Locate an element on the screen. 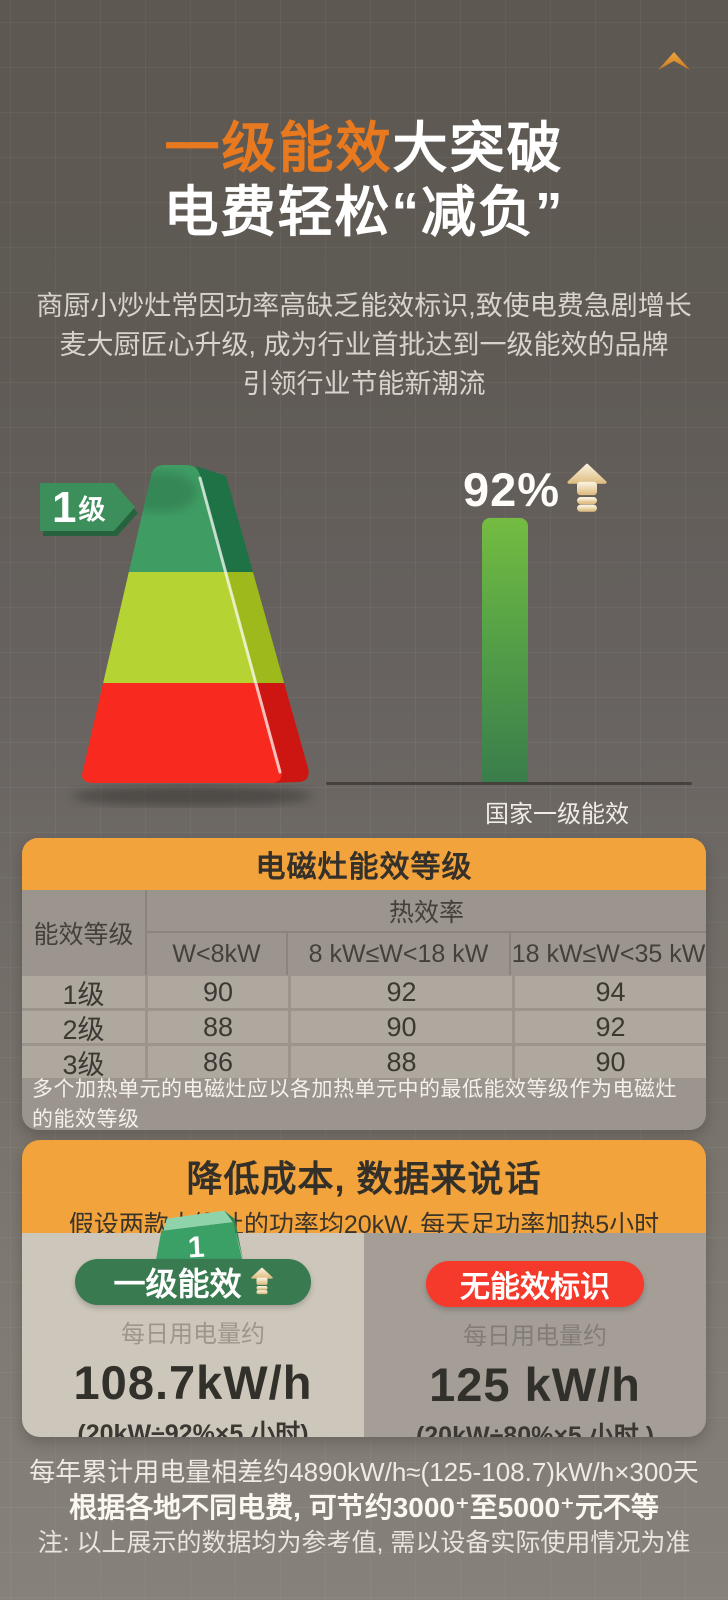 This screenshot has width=728, height=1600. bar-value: 92% is located at coordinates (535, 489).